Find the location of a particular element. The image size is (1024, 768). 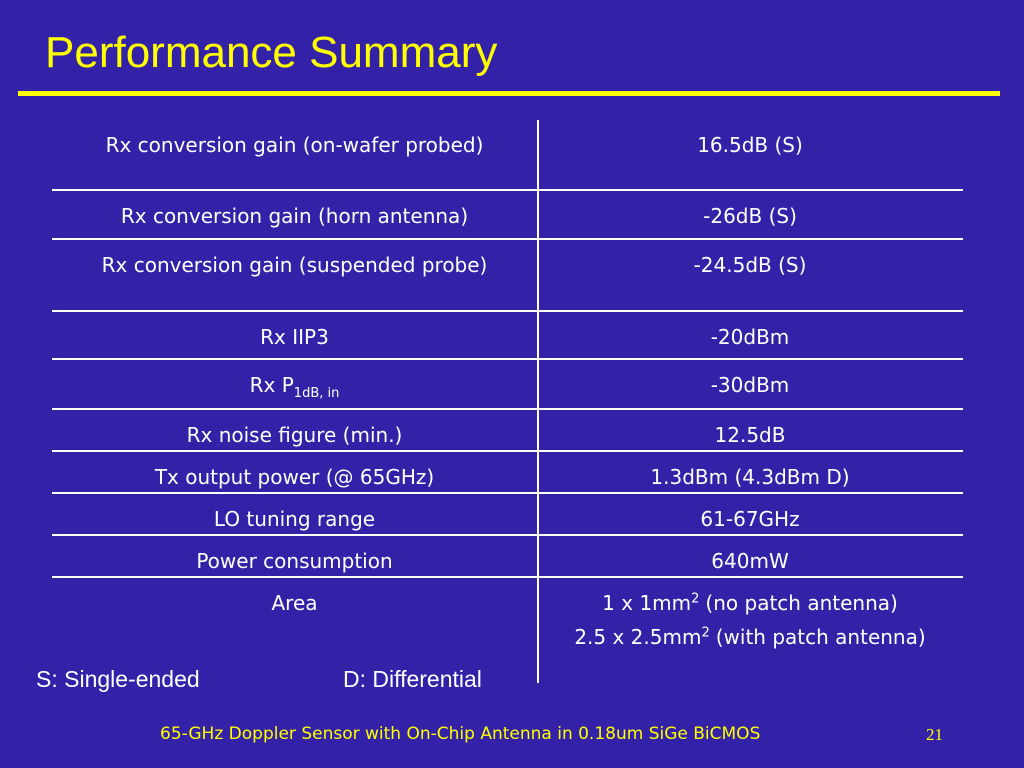

row-label: Tx output power (@ 65GHz) is located at coordinates (294, 477).